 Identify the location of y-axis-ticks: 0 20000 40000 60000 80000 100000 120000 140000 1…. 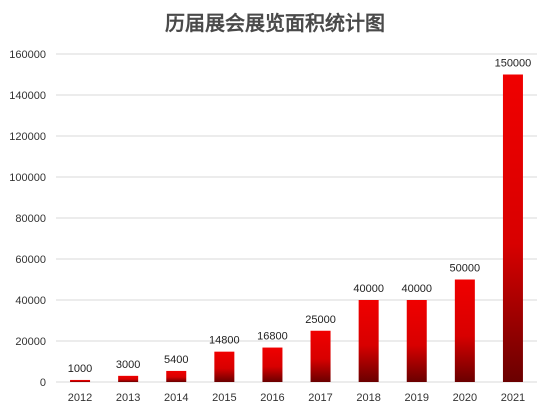
(27, 219).